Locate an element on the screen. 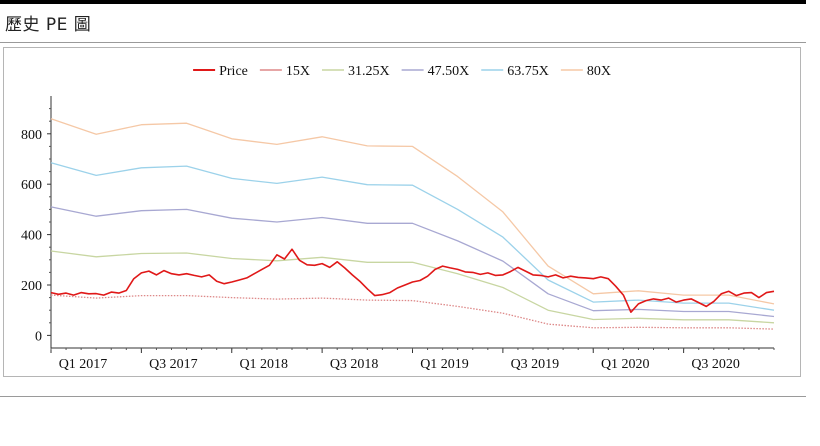  page-title: 歷史 PE 圖 is located at coordinates (48, 25).